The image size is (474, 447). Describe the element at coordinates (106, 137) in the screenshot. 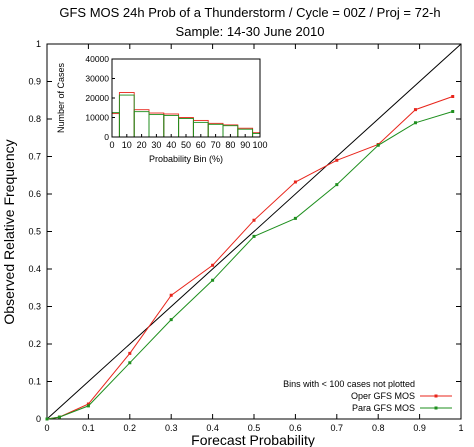

I see `inset-y-tick-label: 0` at that location.